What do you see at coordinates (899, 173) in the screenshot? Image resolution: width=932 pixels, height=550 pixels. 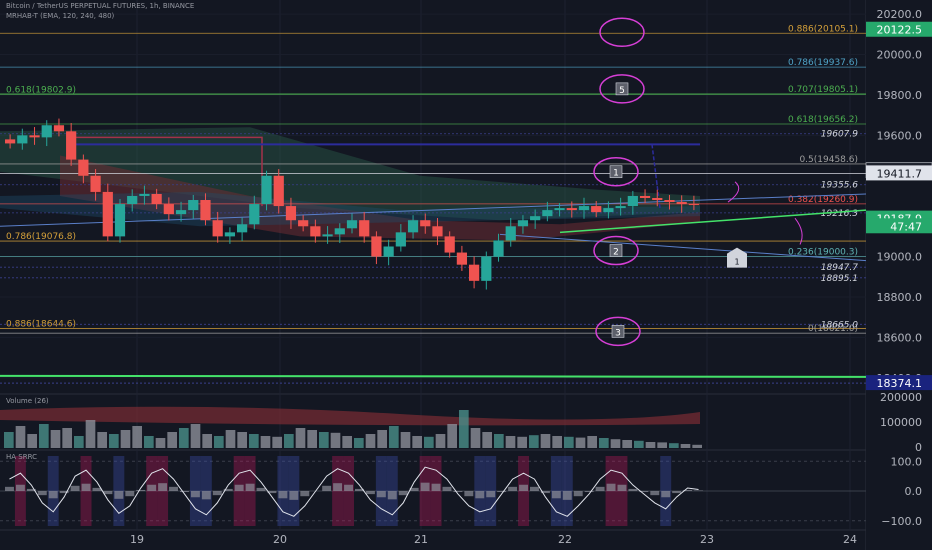 I see `price-label-box` at bounding box center [899, 173].